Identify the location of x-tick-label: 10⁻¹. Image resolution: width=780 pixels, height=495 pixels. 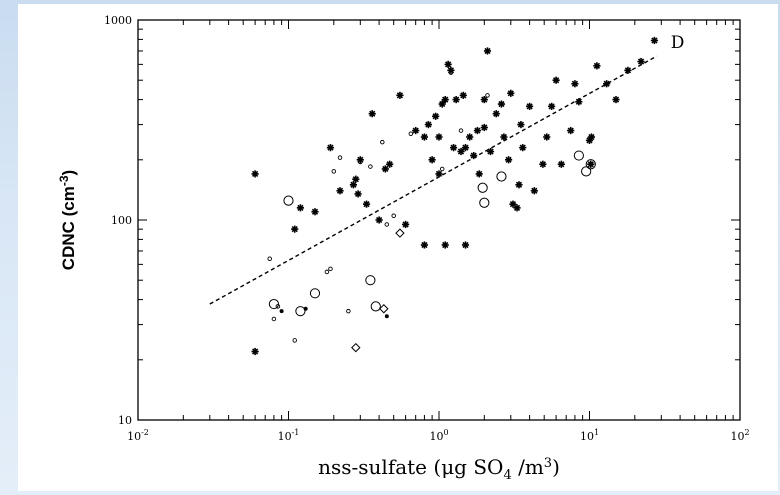
(289, 435).